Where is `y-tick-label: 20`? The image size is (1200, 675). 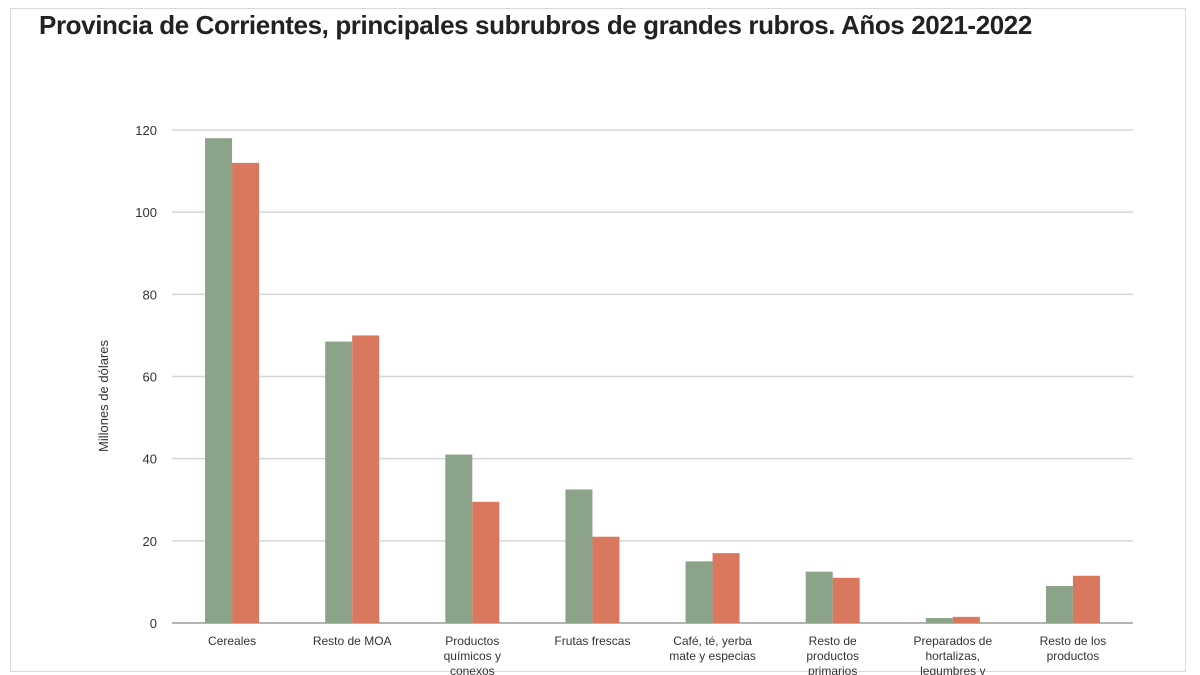 y-tick-label: 20 is located at coordinates (150, 541).